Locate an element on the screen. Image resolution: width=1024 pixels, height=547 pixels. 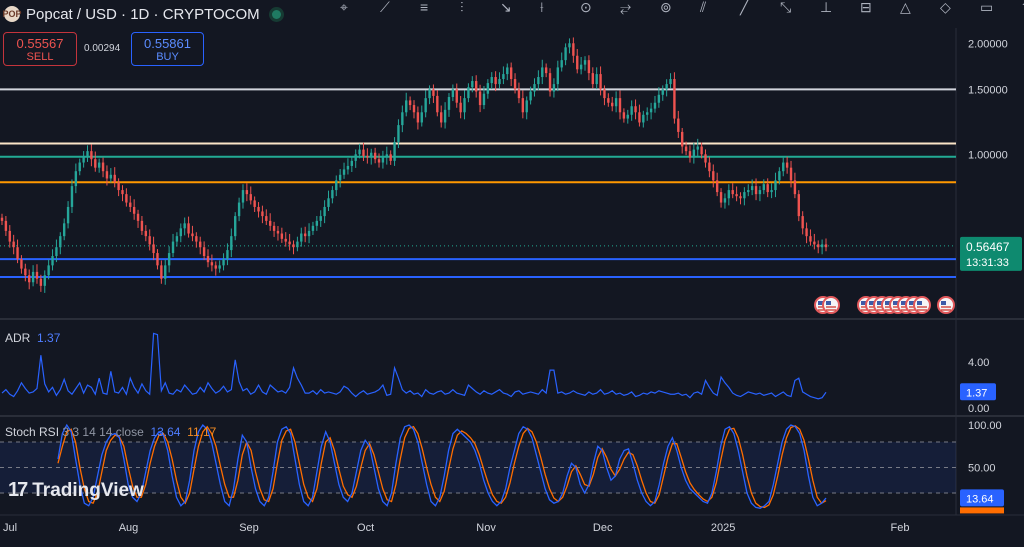
channel-icon: ⫽ is located at coordinates (703, 7).